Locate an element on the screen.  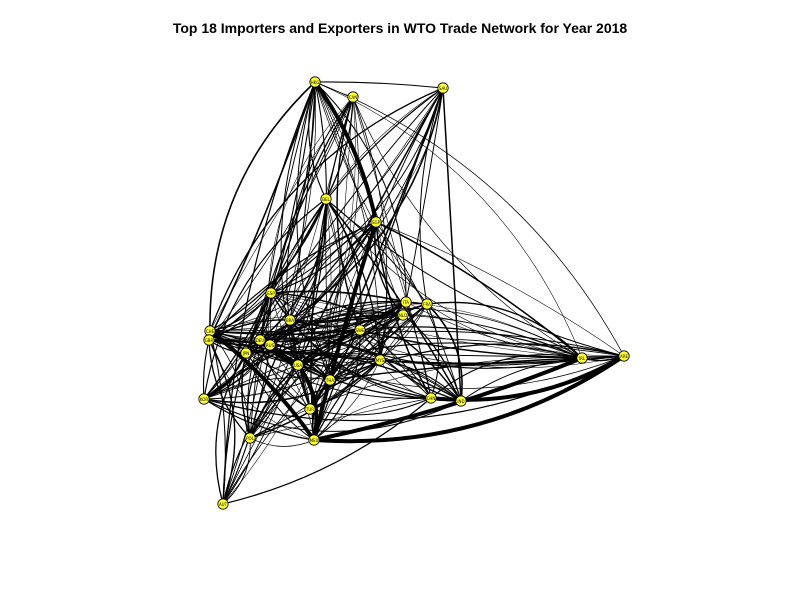
trade-edge-bra-tha is located at coordinates (310, 350).